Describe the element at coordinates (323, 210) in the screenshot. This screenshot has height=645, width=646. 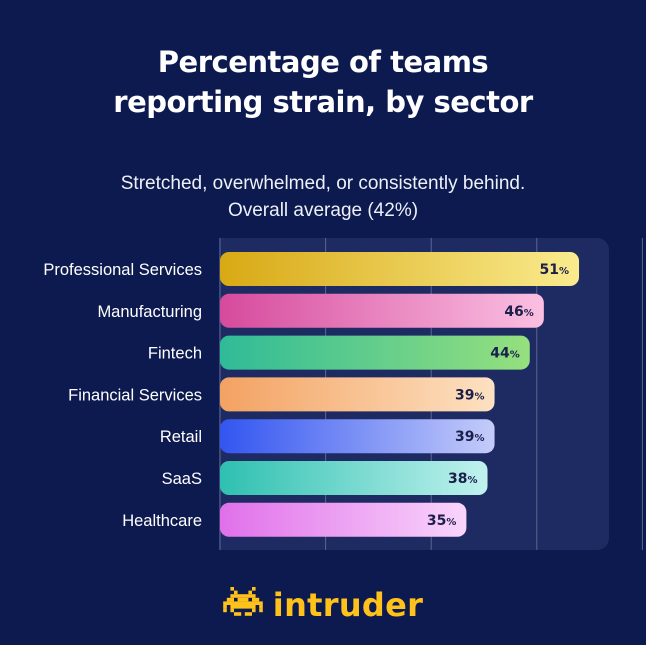
I see `chart-subtitle-line-2: Overall average (42%)` at that location.